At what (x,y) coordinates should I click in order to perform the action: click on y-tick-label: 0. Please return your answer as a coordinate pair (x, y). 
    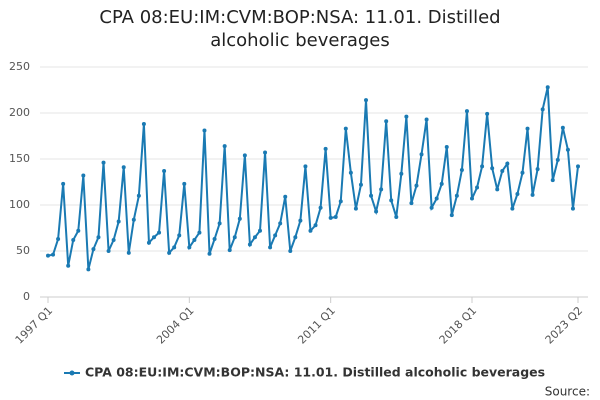
    Looking at the image, I should click on (26, 296).